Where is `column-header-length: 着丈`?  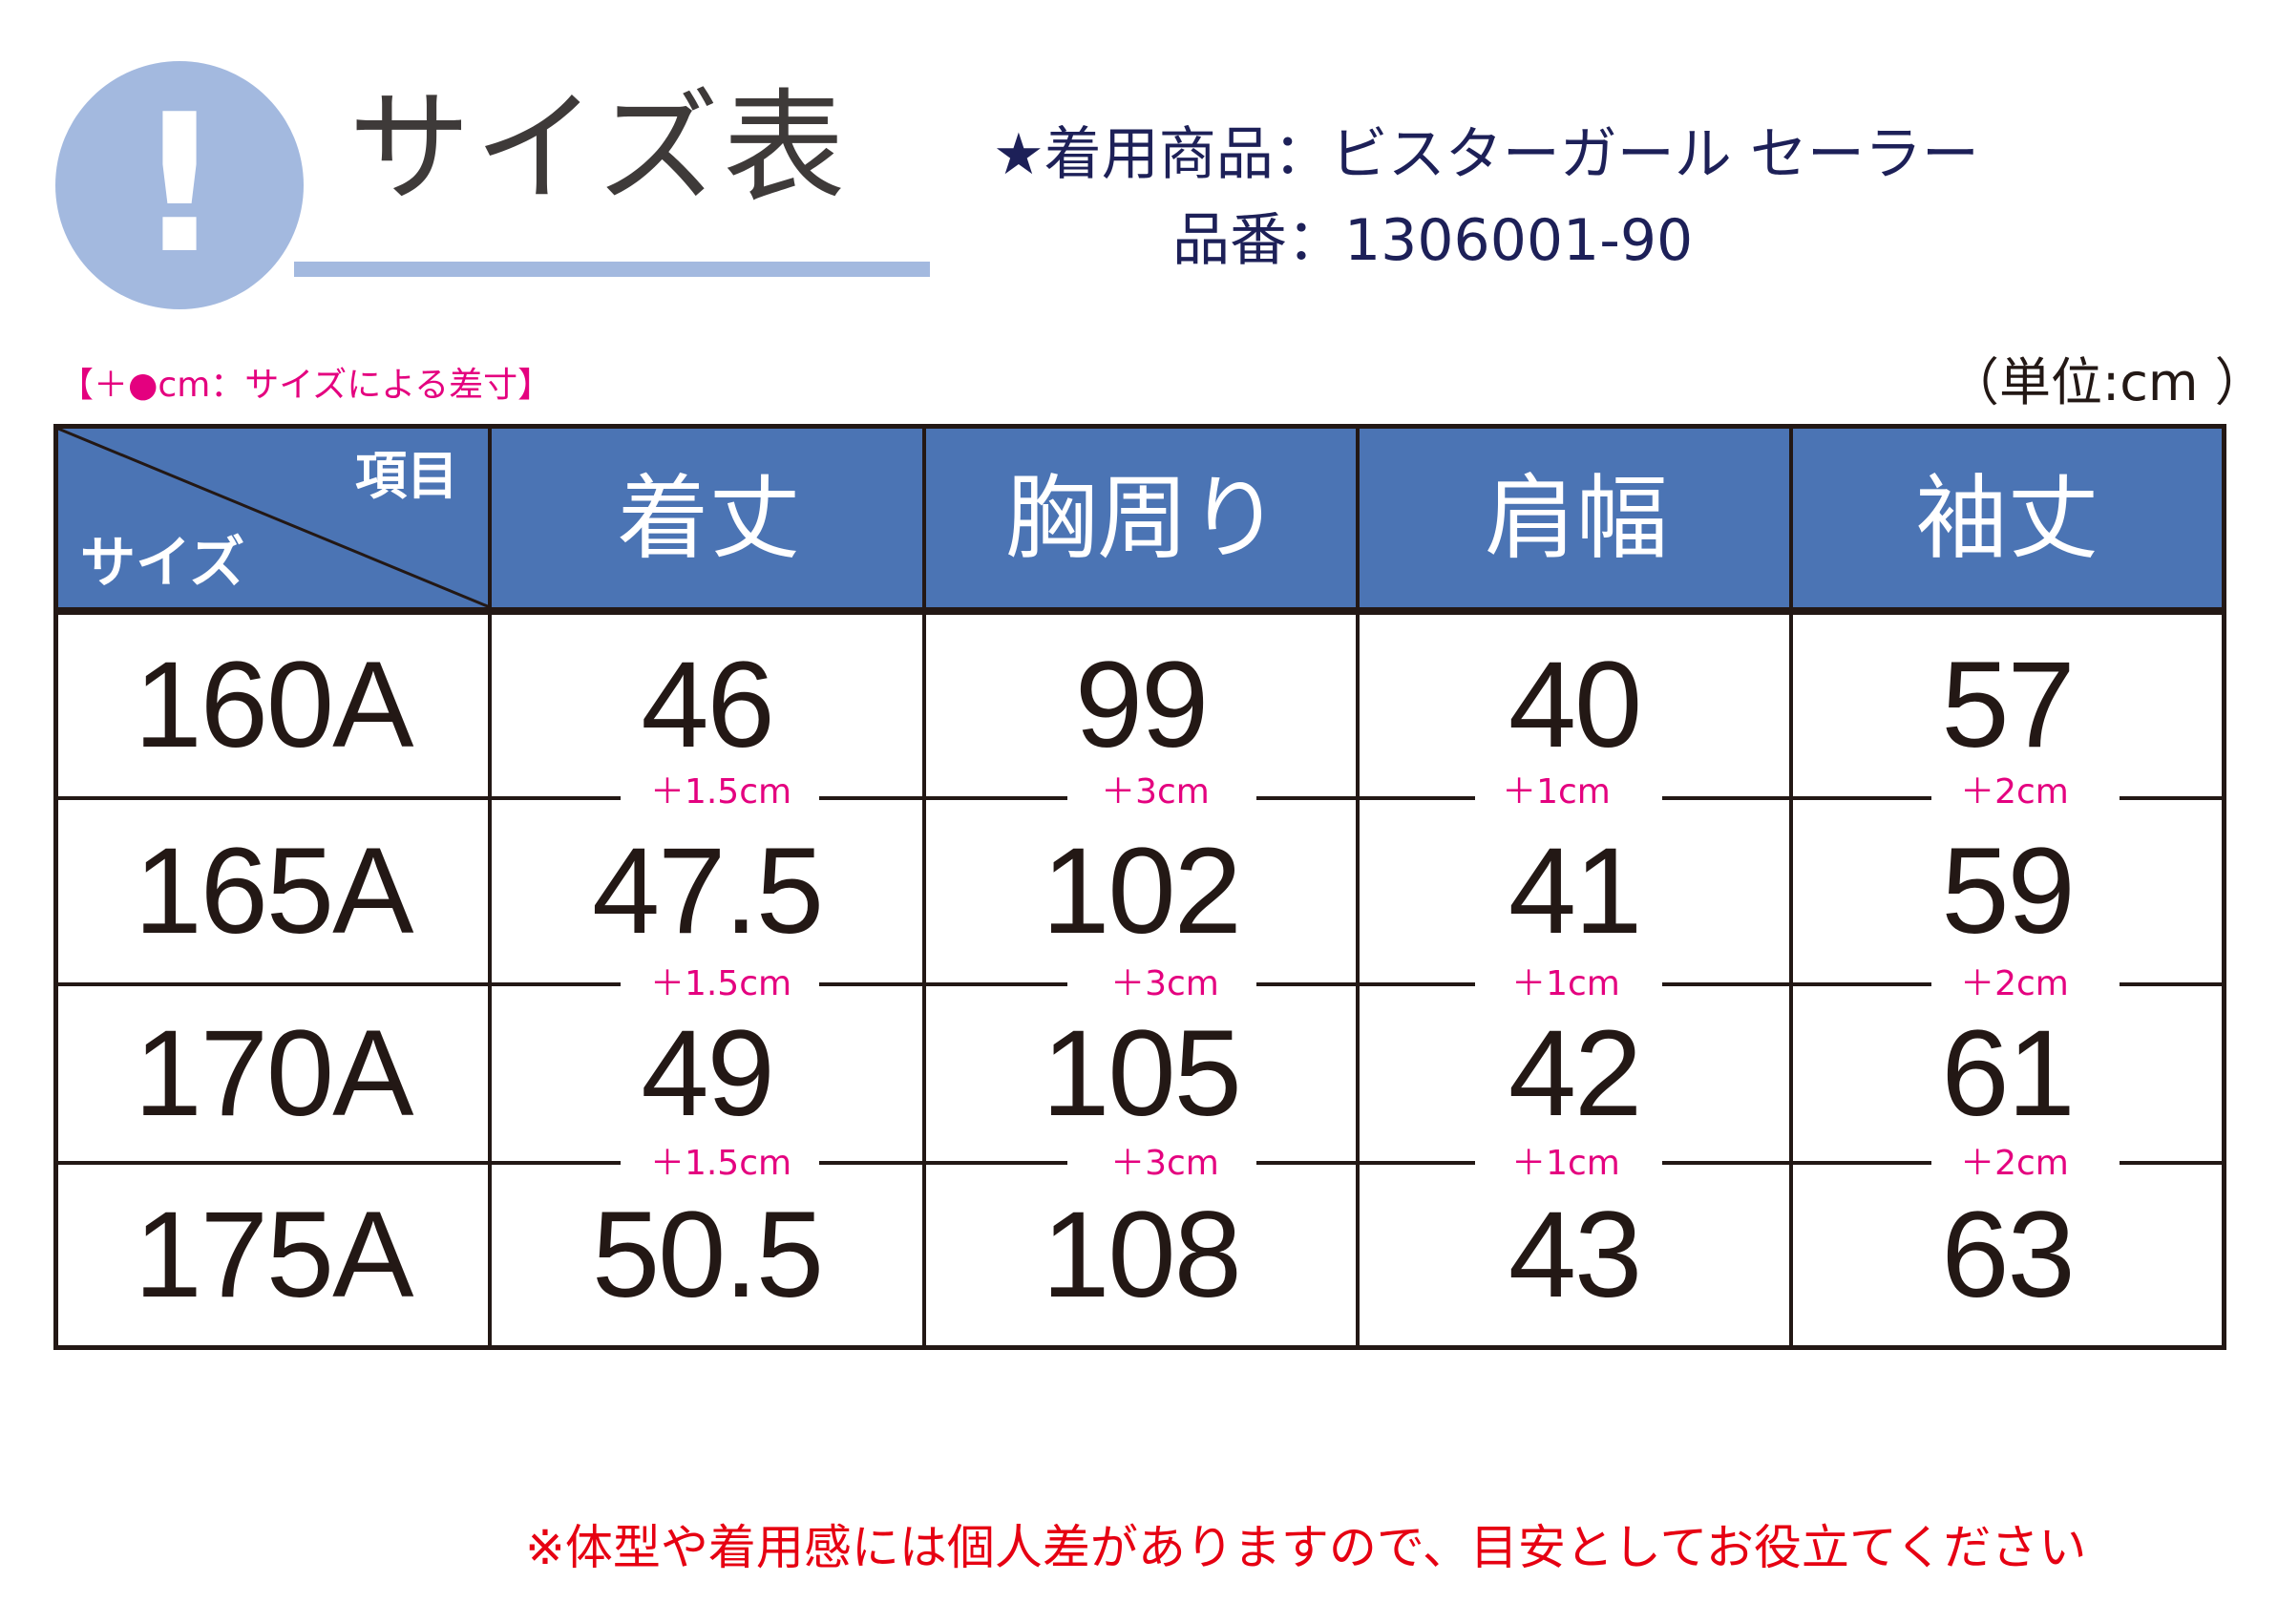
column-header-length: 着丈 is located at coordinates (709, 518).